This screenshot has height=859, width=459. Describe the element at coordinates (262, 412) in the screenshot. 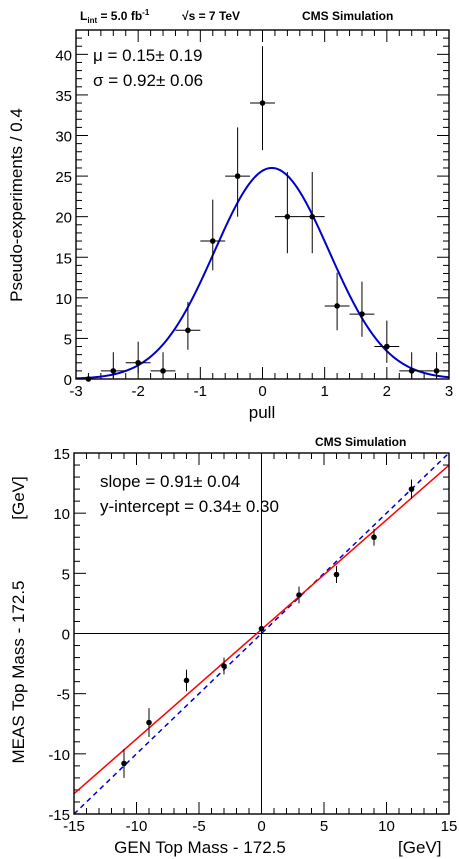

I see `top-x-axis-label: pull` at that location.